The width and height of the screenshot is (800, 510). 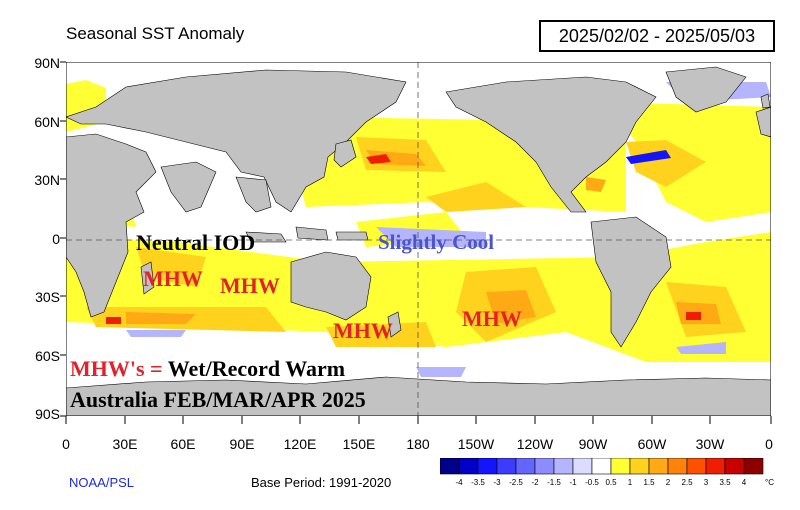 I want to click on strong-cool-layer, so click(x=648, y=157).